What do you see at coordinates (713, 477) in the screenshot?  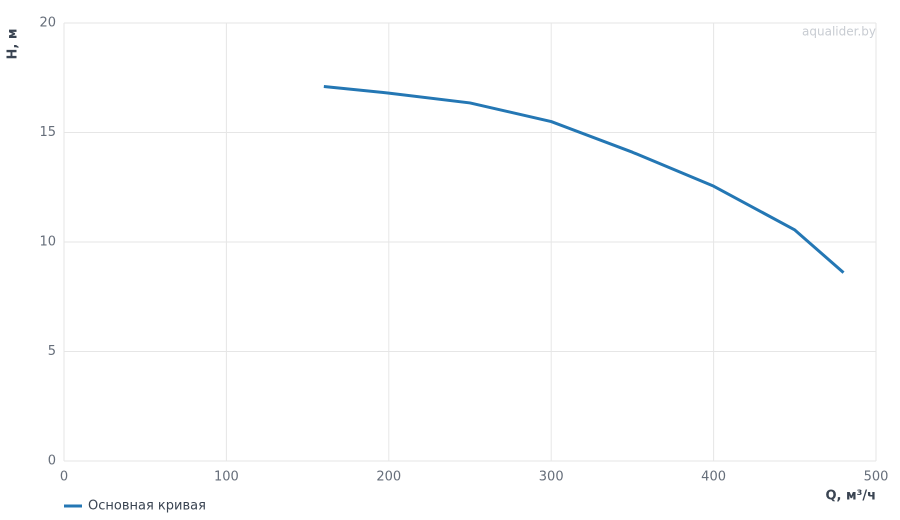 I see `x-tick-label: 400` at bounding box center [713, 477].